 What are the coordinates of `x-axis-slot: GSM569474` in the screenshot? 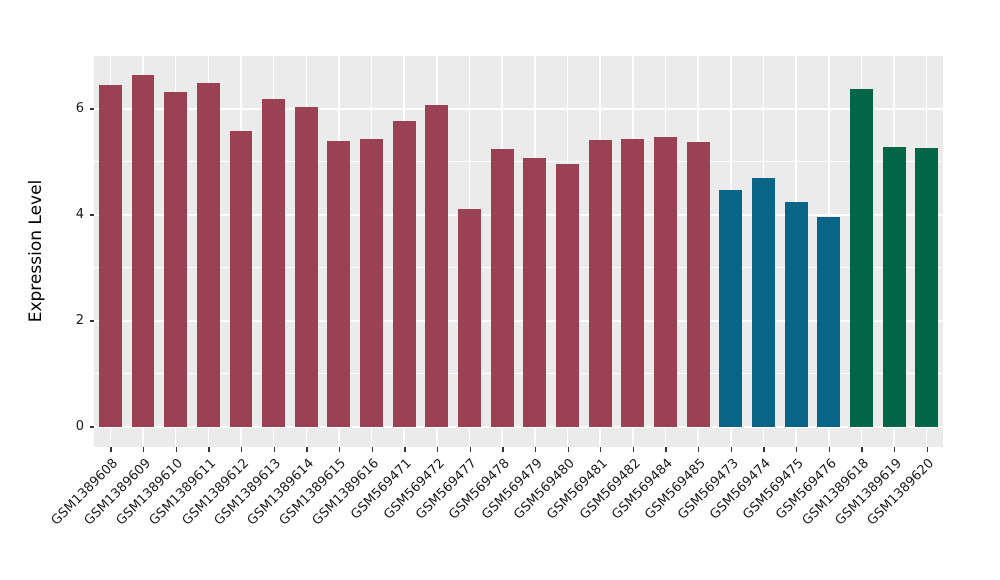 It's located at (743, 507).